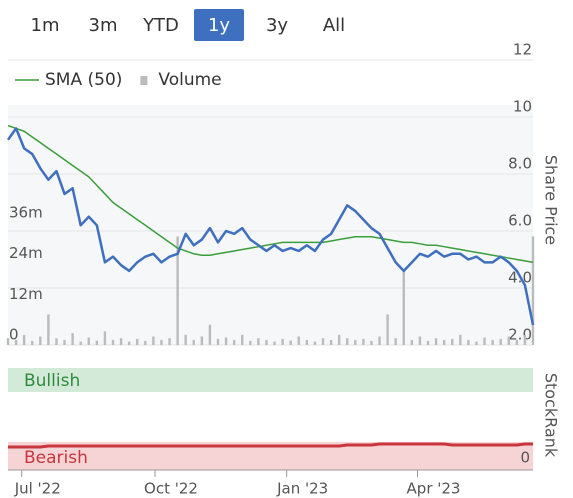 The height and width of the screenshot is (498, 573). I want to click on bullish-band, so click(270, 380).